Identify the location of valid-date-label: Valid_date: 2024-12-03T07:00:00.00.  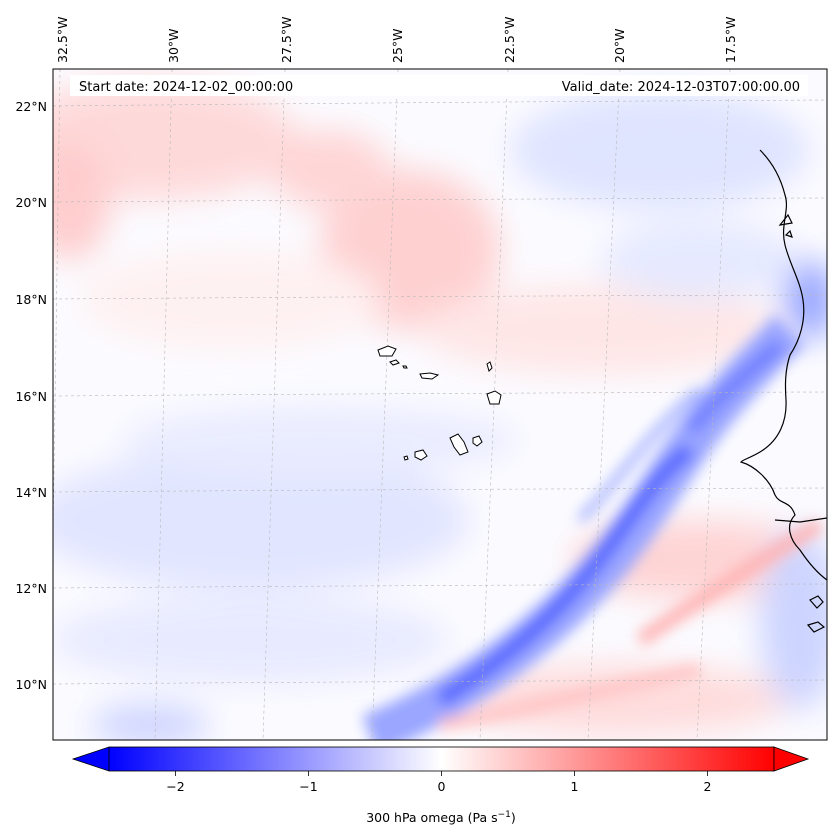
(681, 87).